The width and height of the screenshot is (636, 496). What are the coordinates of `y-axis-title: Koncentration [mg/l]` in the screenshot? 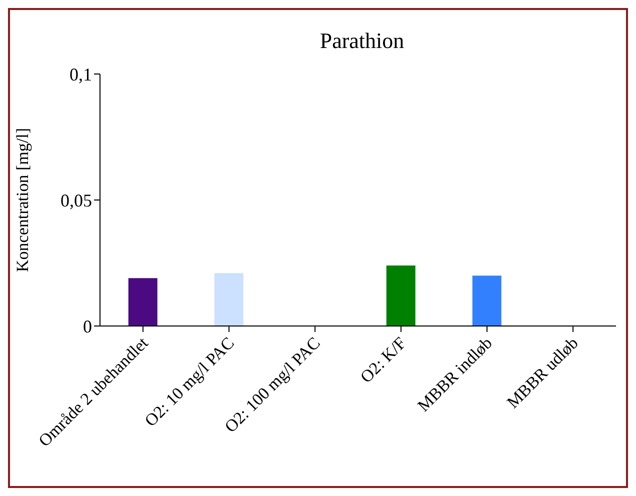 It's located at (22, 200).